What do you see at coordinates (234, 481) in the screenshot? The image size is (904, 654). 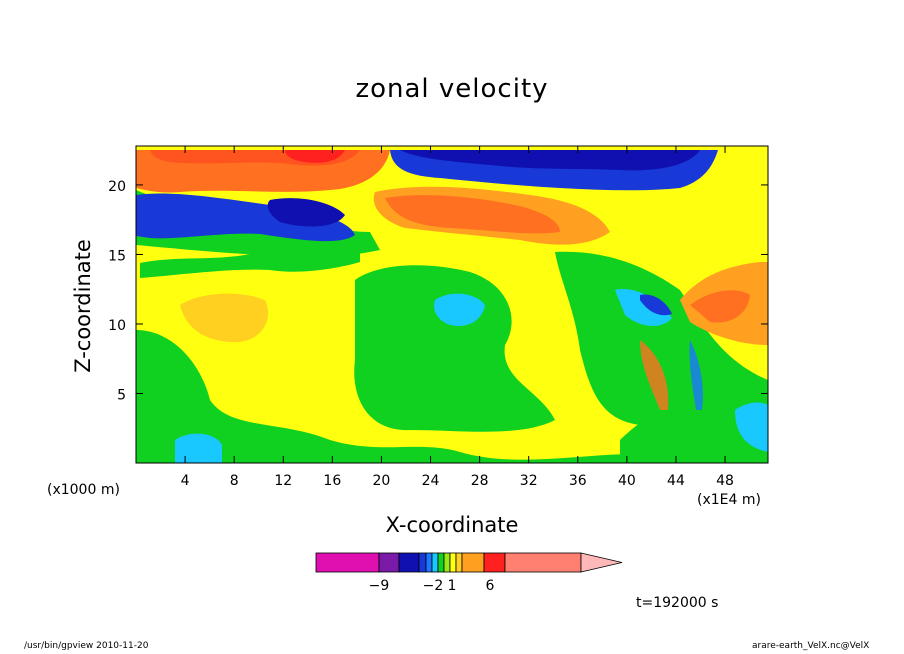 I see `x-tick-label: 8` at bounding box center [234, 481].